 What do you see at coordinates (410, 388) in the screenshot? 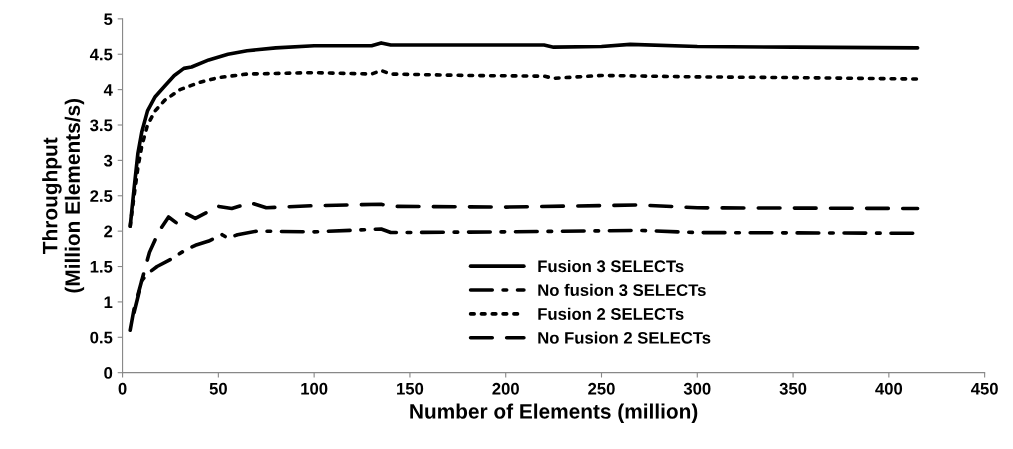
I see `x-tick-label: 150` at bounding box center [410, 388].